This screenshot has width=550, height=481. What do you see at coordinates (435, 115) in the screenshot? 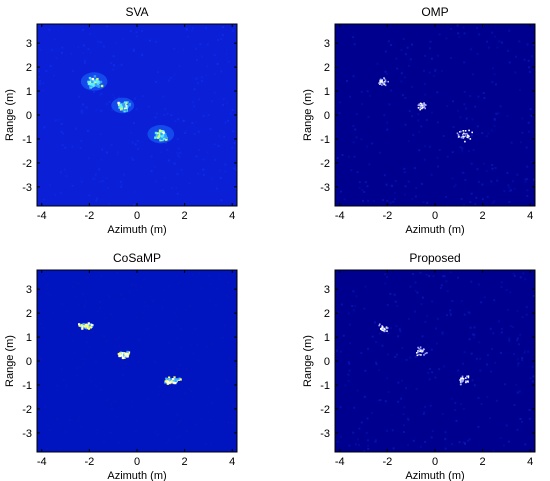
I see `heatmap-background` at bounding box center [435, 115].